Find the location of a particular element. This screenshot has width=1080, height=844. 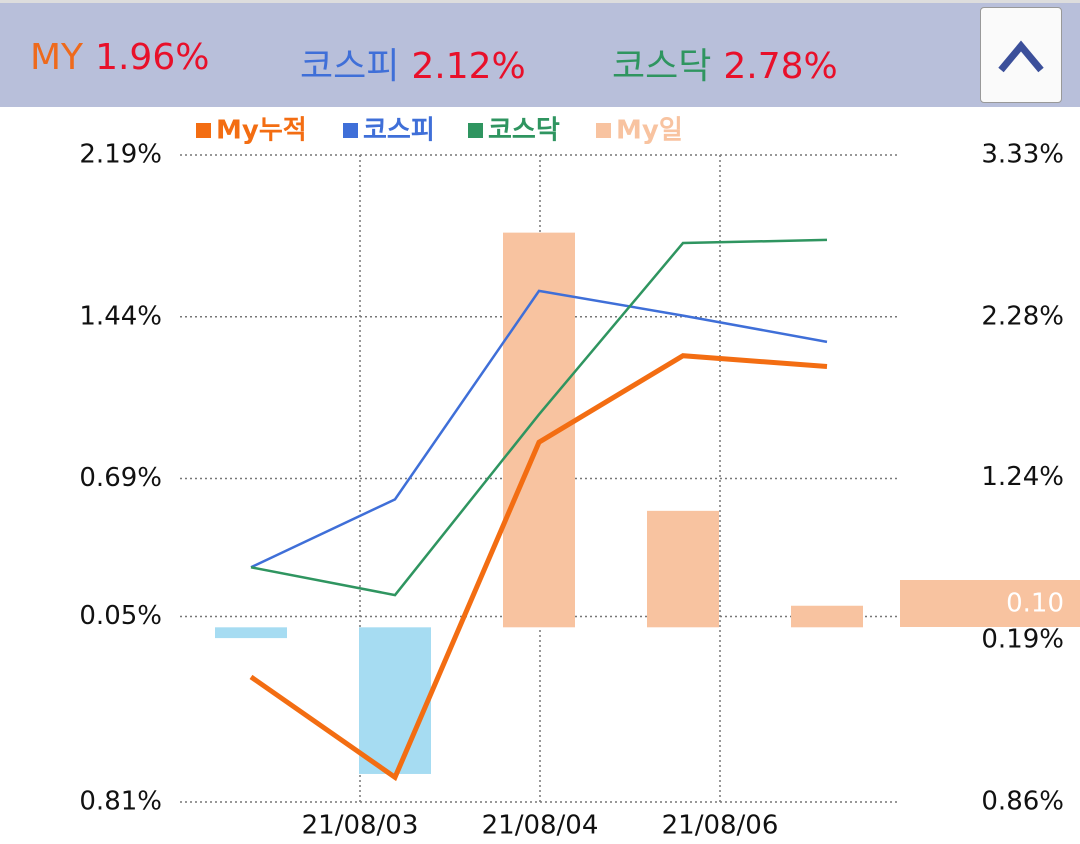

summary-item: 코스닥 2.78% is located at coordinates (725, 63).